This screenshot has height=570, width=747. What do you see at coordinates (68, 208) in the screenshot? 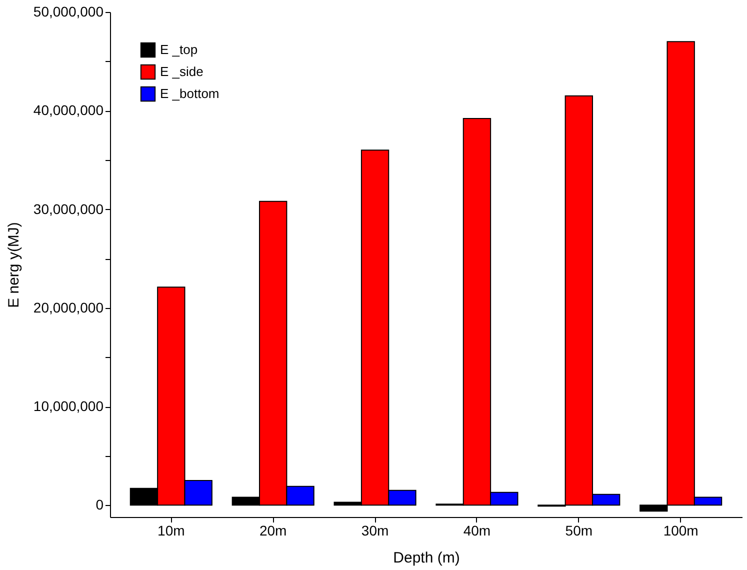
I see `y-tick-label: 30,000,000` at bounding box center [68, 208].